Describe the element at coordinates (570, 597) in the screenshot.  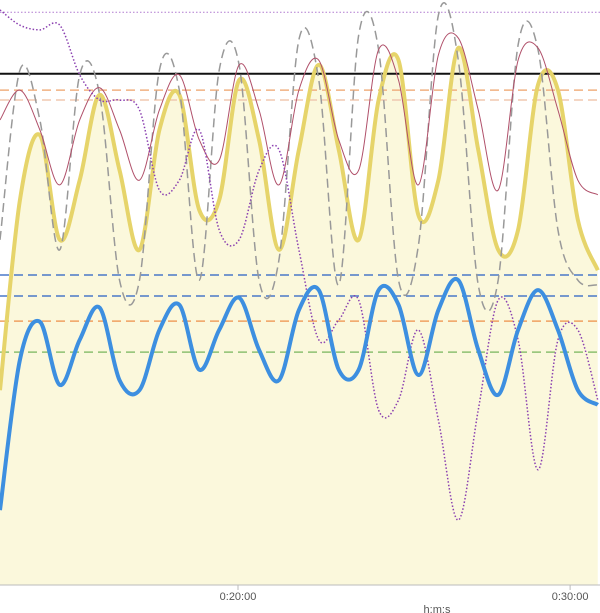
I see `x-tick-label: 0:30:00` at that location.